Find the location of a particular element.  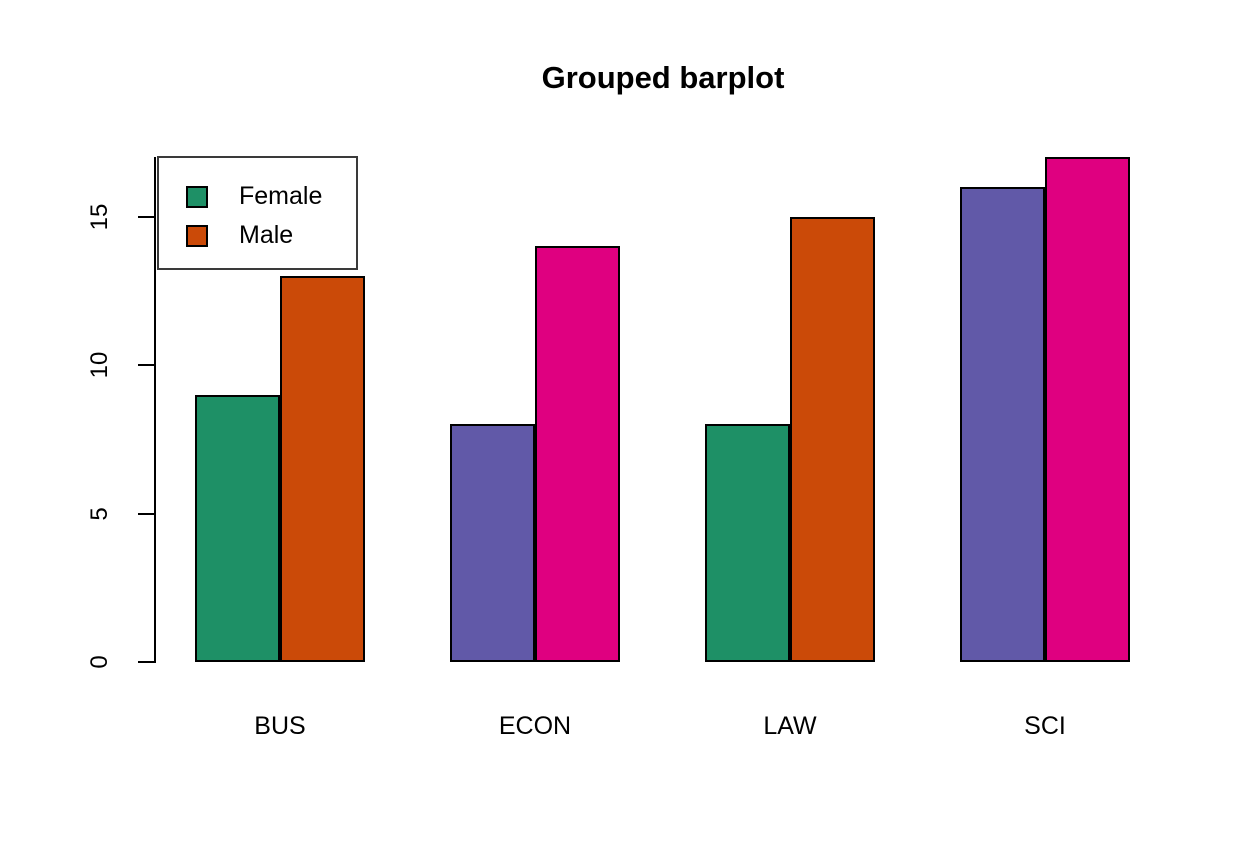

legend: Female Male is located at coordinates (257, 213).